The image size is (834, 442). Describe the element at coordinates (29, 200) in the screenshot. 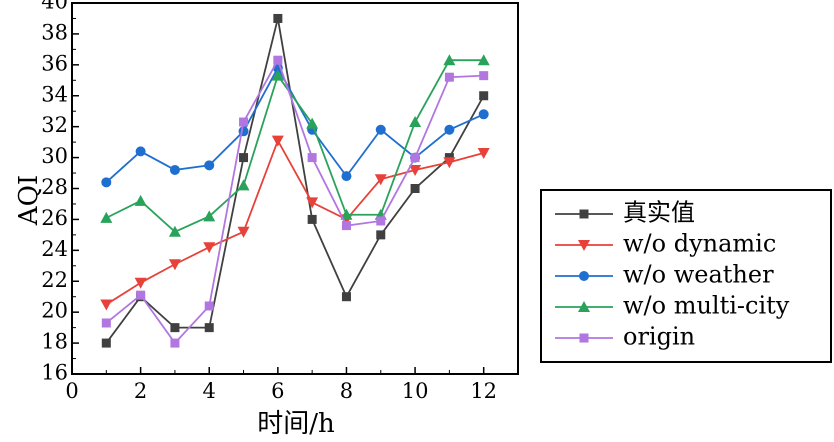

I see `y-axis-title: AQI` at that location.